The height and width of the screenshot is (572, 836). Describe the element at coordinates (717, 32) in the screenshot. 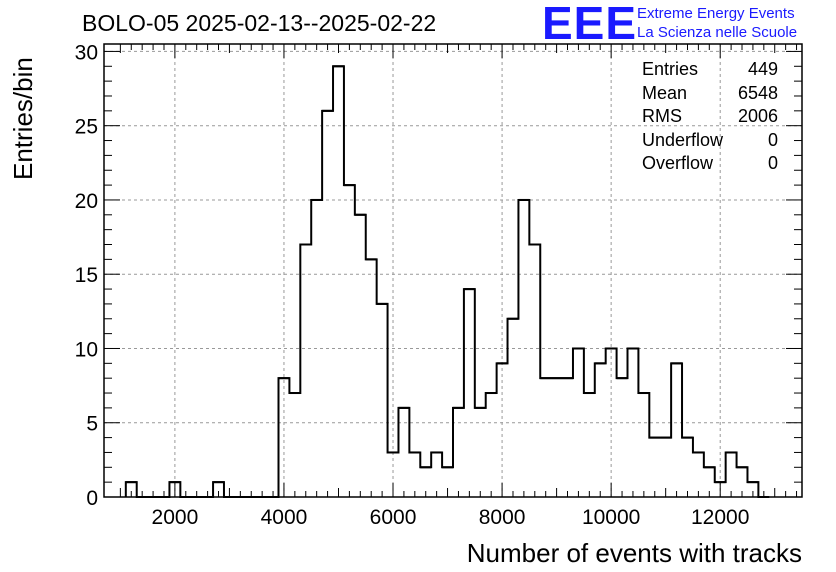

I see `logo-line-2: La Scienza nelle Scuole` at that location.